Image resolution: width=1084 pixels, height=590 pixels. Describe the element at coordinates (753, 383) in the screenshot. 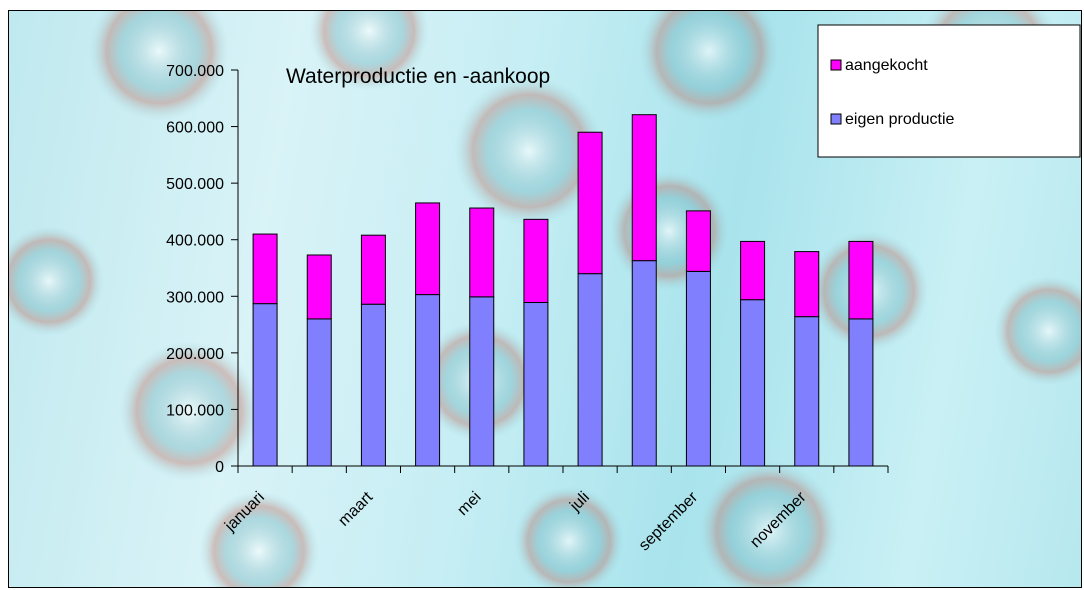

I see `bar-eigen-productie-oktober` at that location.